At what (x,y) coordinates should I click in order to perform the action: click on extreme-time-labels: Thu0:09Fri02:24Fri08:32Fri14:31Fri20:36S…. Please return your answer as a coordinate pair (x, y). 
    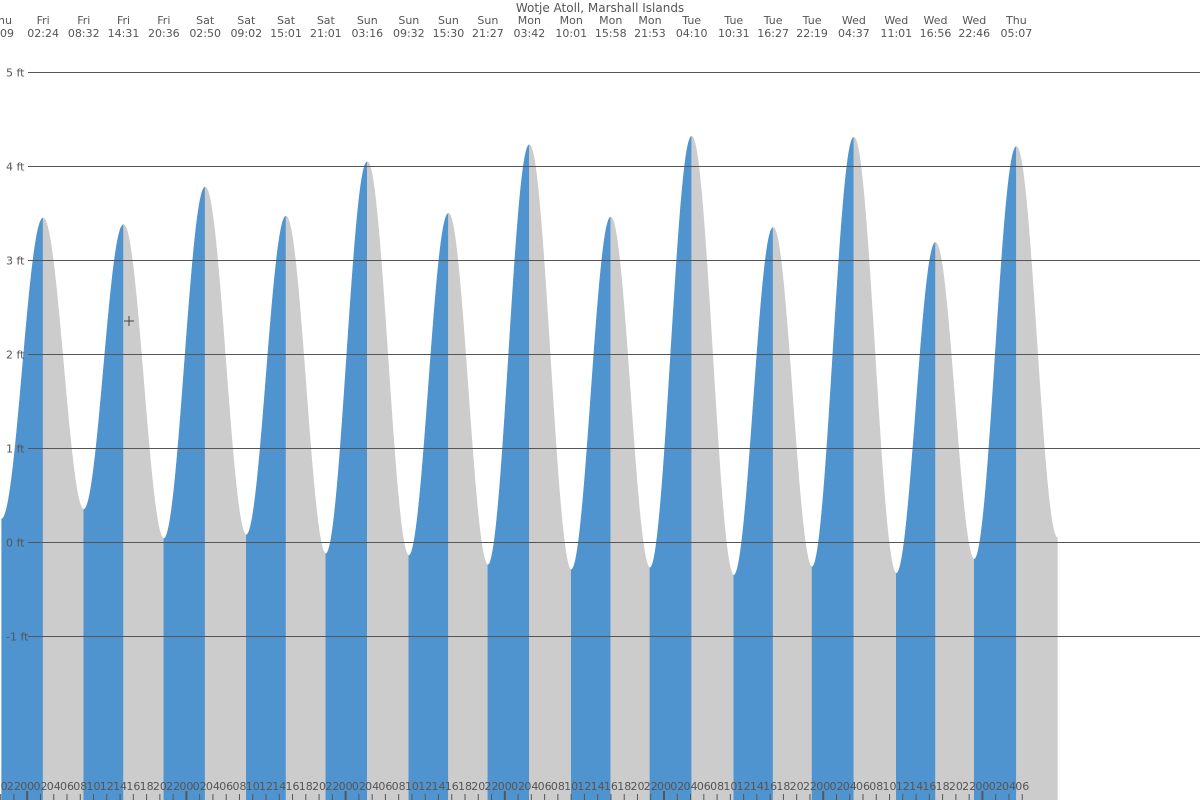
    Looking at the image, I should click on (516, 27).